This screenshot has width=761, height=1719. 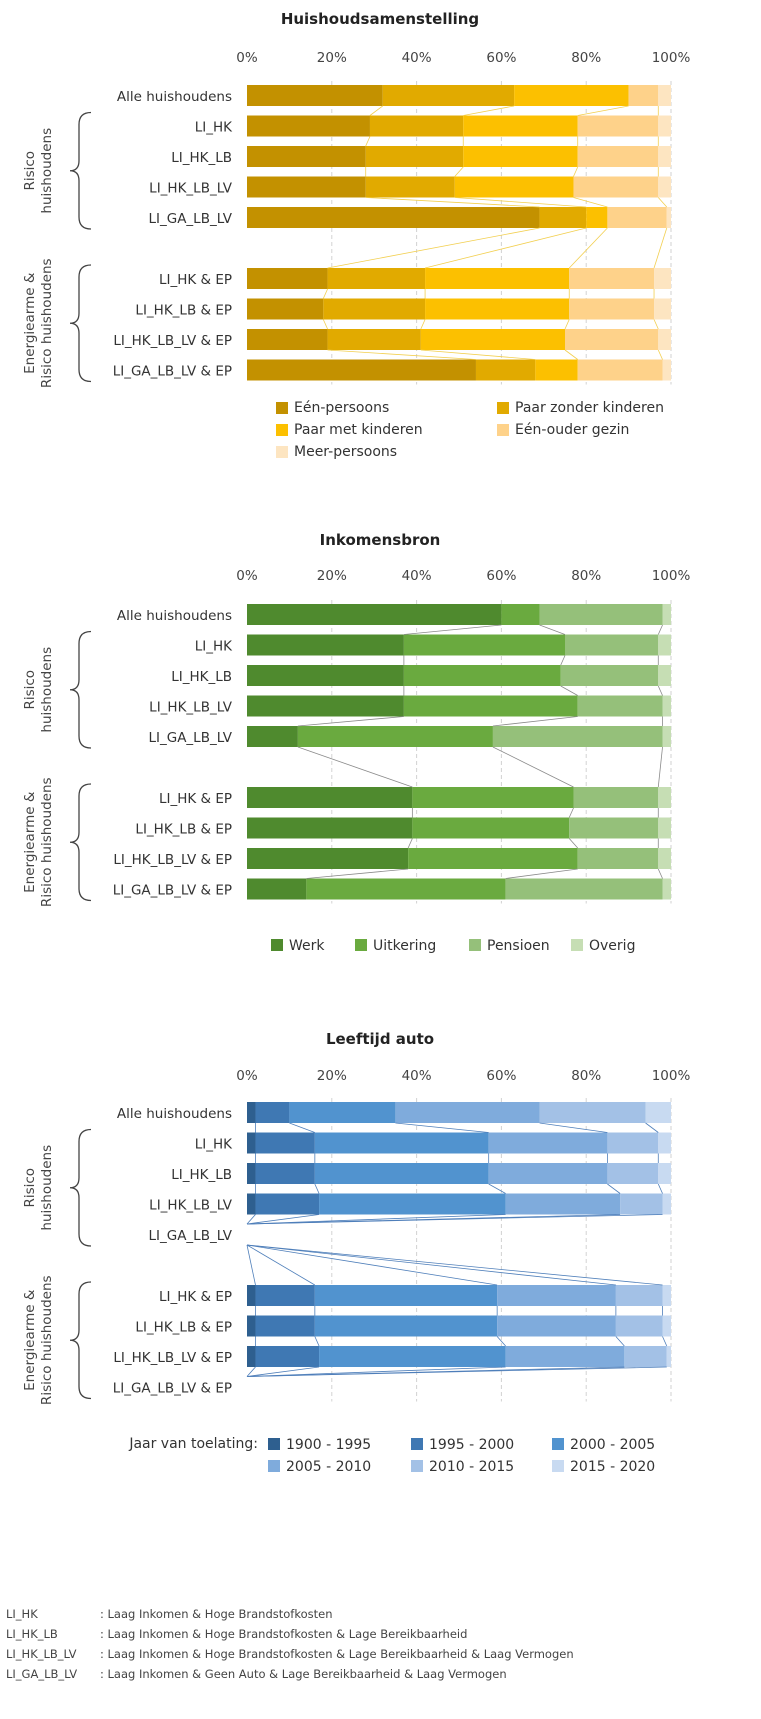 I want to click on footnote-abbr: LI_HK_LB, so click(x=32, y=1634).